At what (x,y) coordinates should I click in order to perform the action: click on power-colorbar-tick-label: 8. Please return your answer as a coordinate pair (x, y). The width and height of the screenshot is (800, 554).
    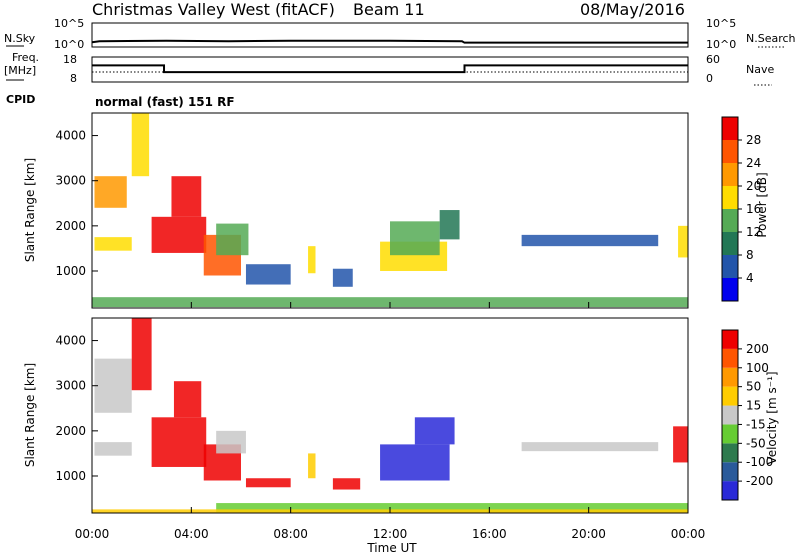
    Looking at the image, I should click on (750, 255).